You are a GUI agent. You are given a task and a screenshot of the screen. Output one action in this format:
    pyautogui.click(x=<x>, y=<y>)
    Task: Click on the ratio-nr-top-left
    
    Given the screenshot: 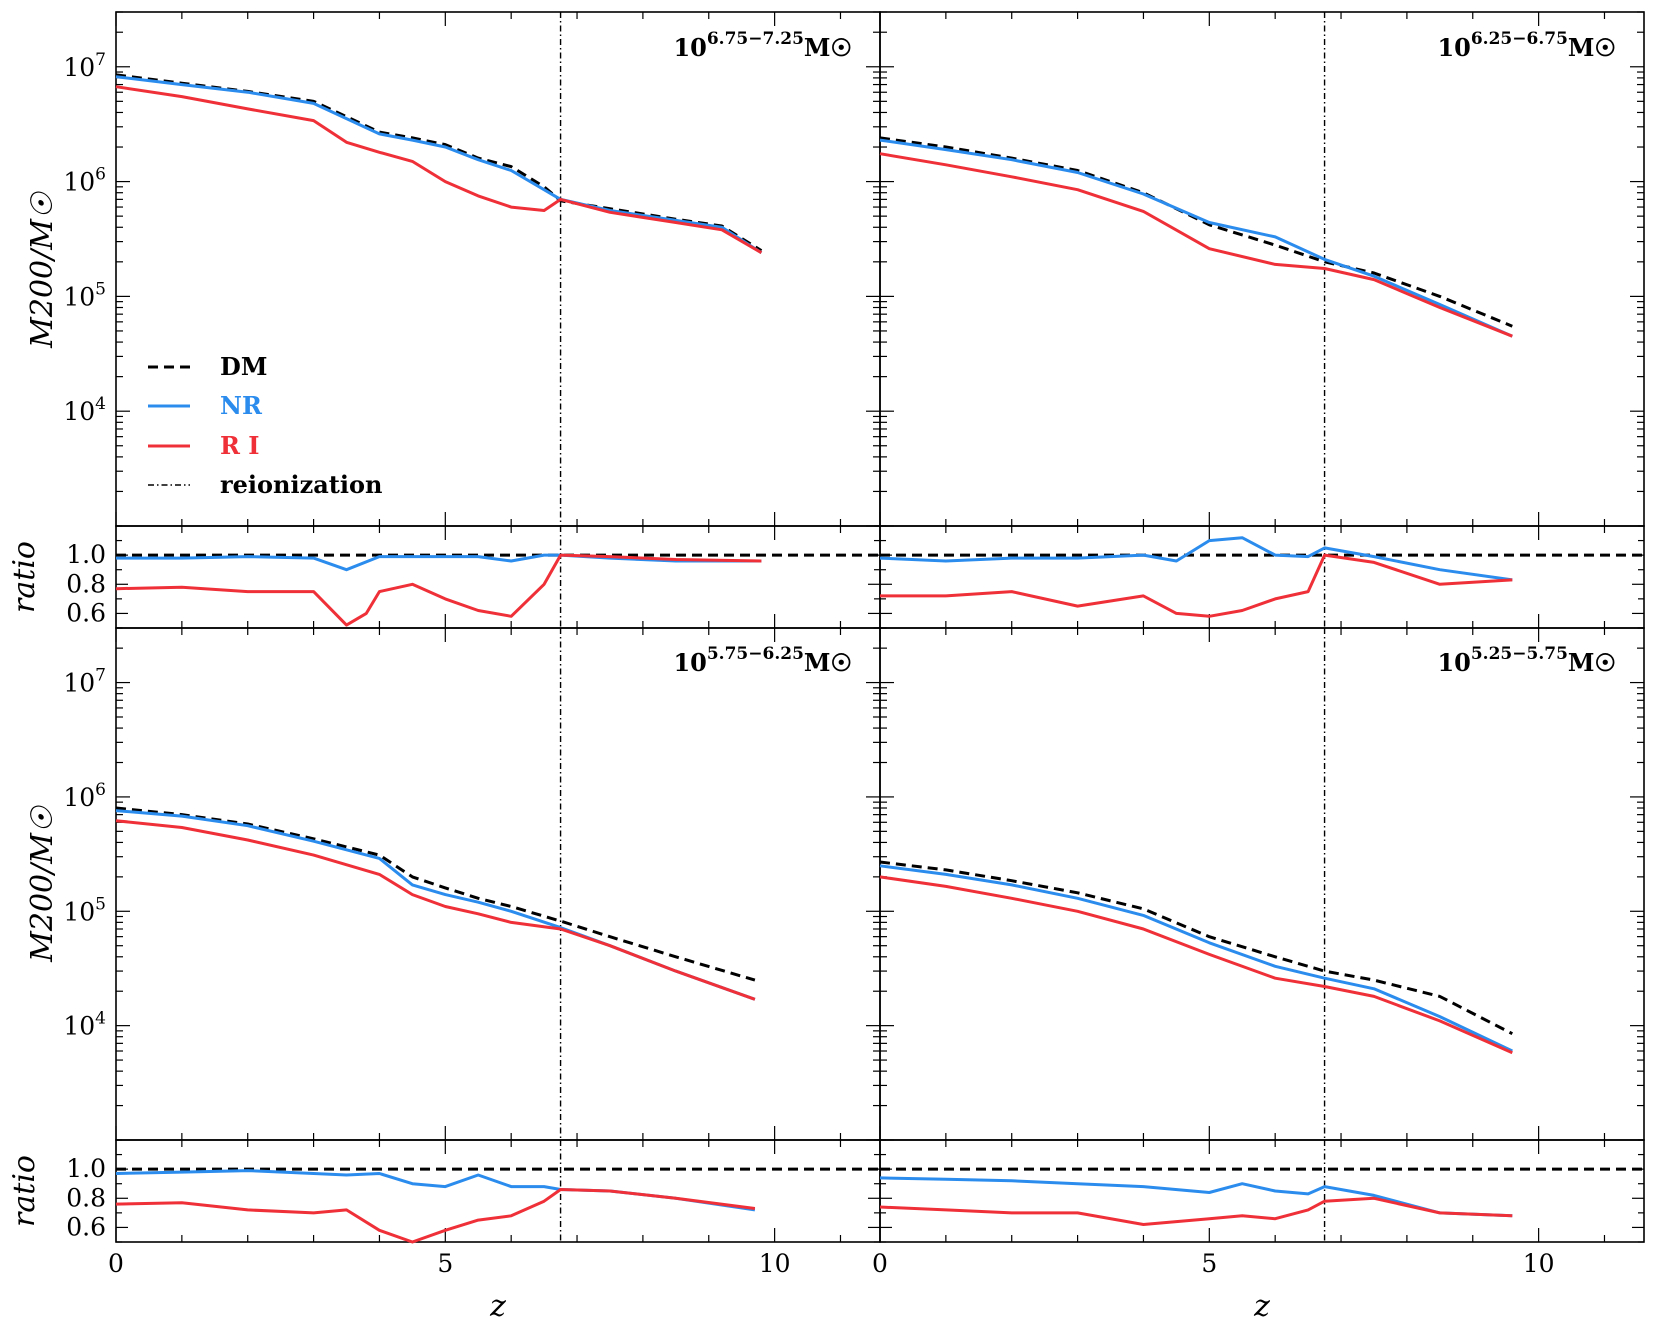 What is the action you would take?
    pyautogui.click(x=439, y=562)
    